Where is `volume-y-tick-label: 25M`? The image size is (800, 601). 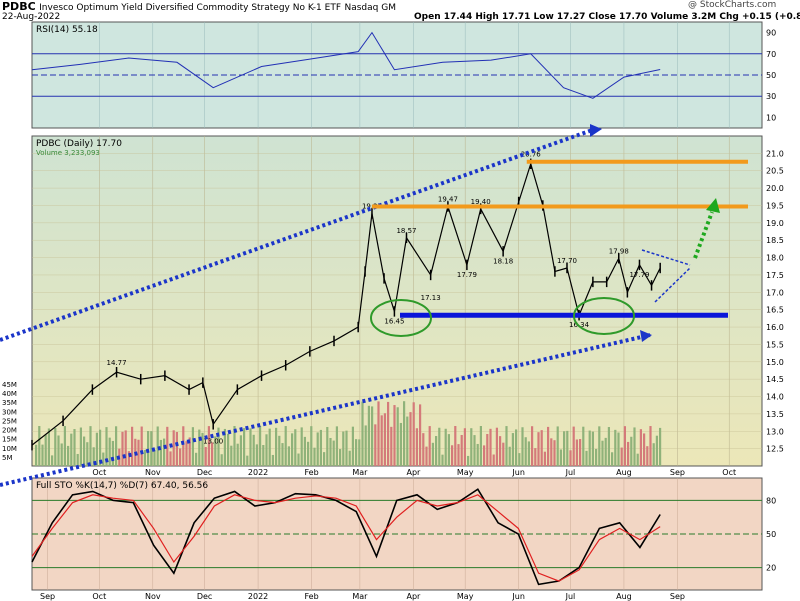 volume-y-tick-label: 25M is located at coordinates (9, 421).